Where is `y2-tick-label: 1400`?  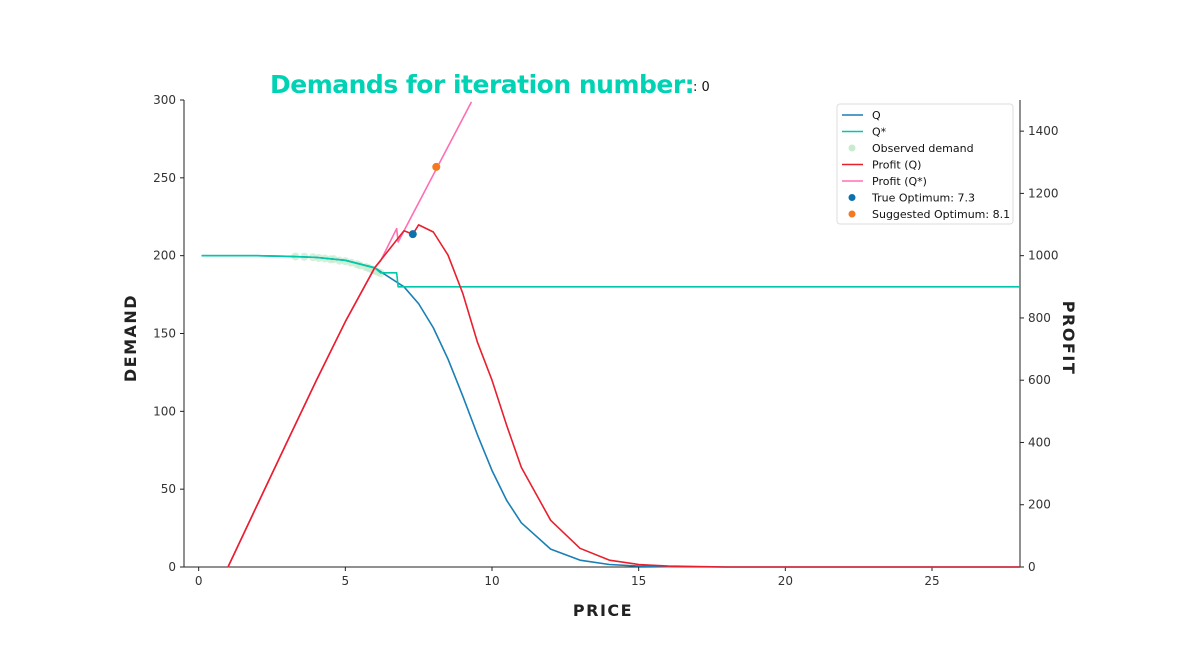 y2-tick-label: 1400 is located at coordinates (1043, 131).